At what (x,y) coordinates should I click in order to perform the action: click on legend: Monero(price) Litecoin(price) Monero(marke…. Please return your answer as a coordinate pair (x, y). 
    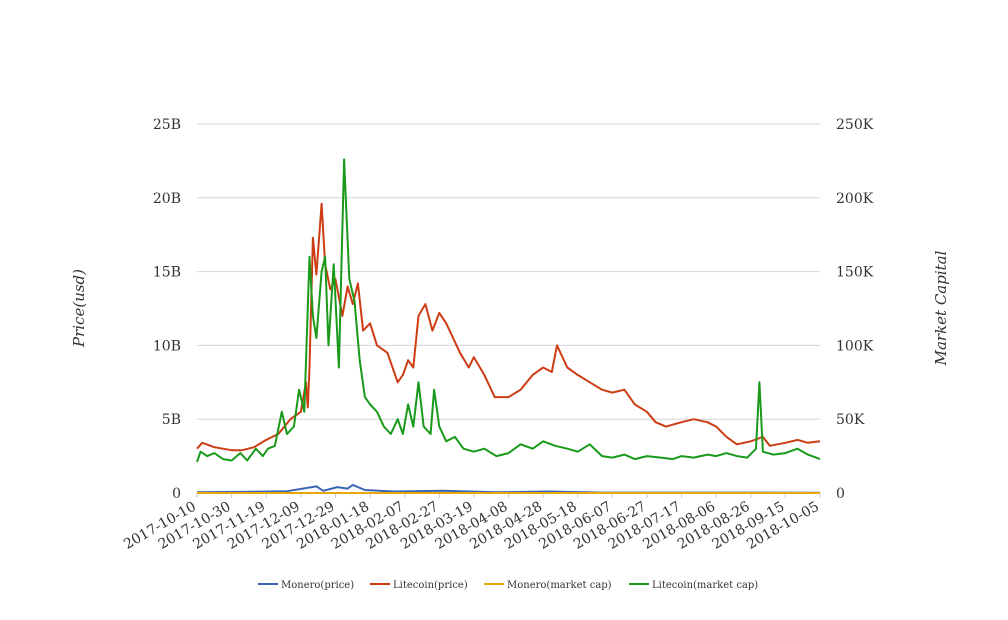
    Looking at the image, I should click on (508, 585).